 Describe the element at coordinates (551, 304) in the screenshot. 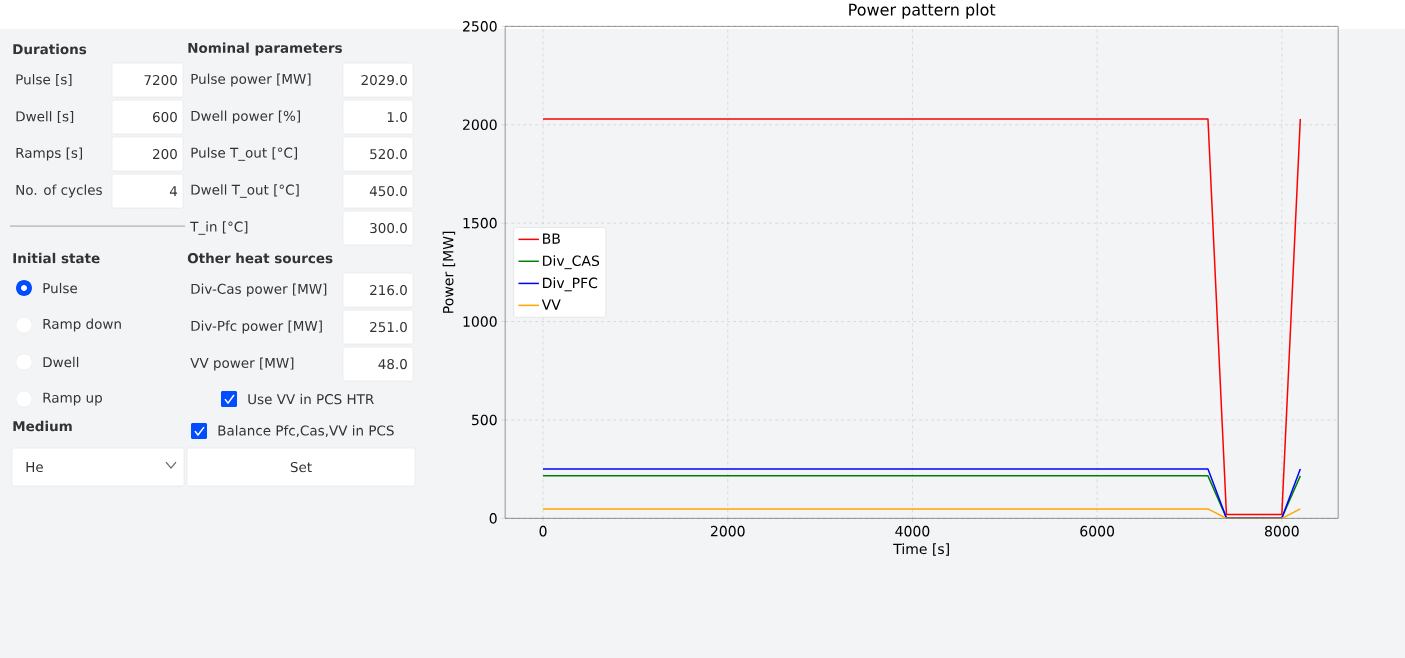

I see `legend-label: VV` at that location.